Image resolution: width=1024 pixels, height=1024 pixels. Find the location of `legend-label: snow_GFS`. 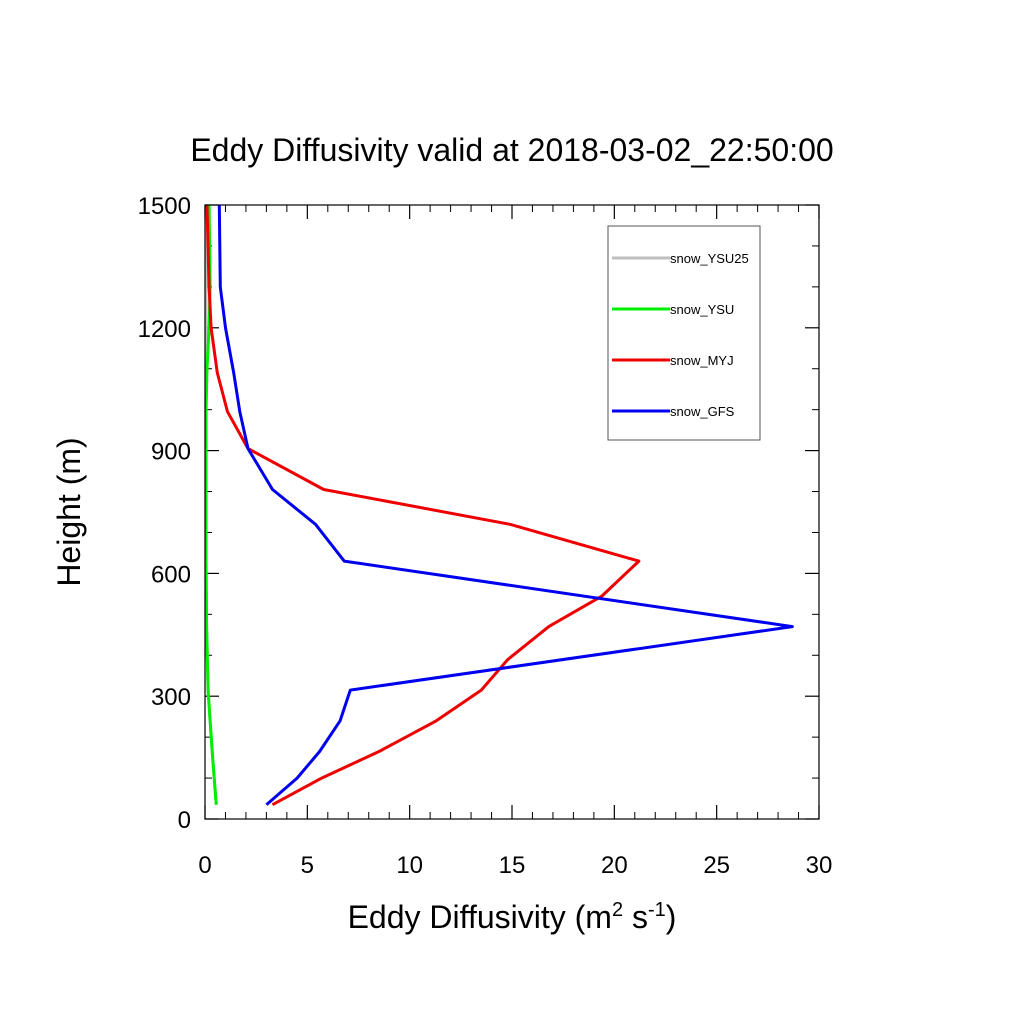

legend-label: snow_GFS is located at coordinates (702, 411).